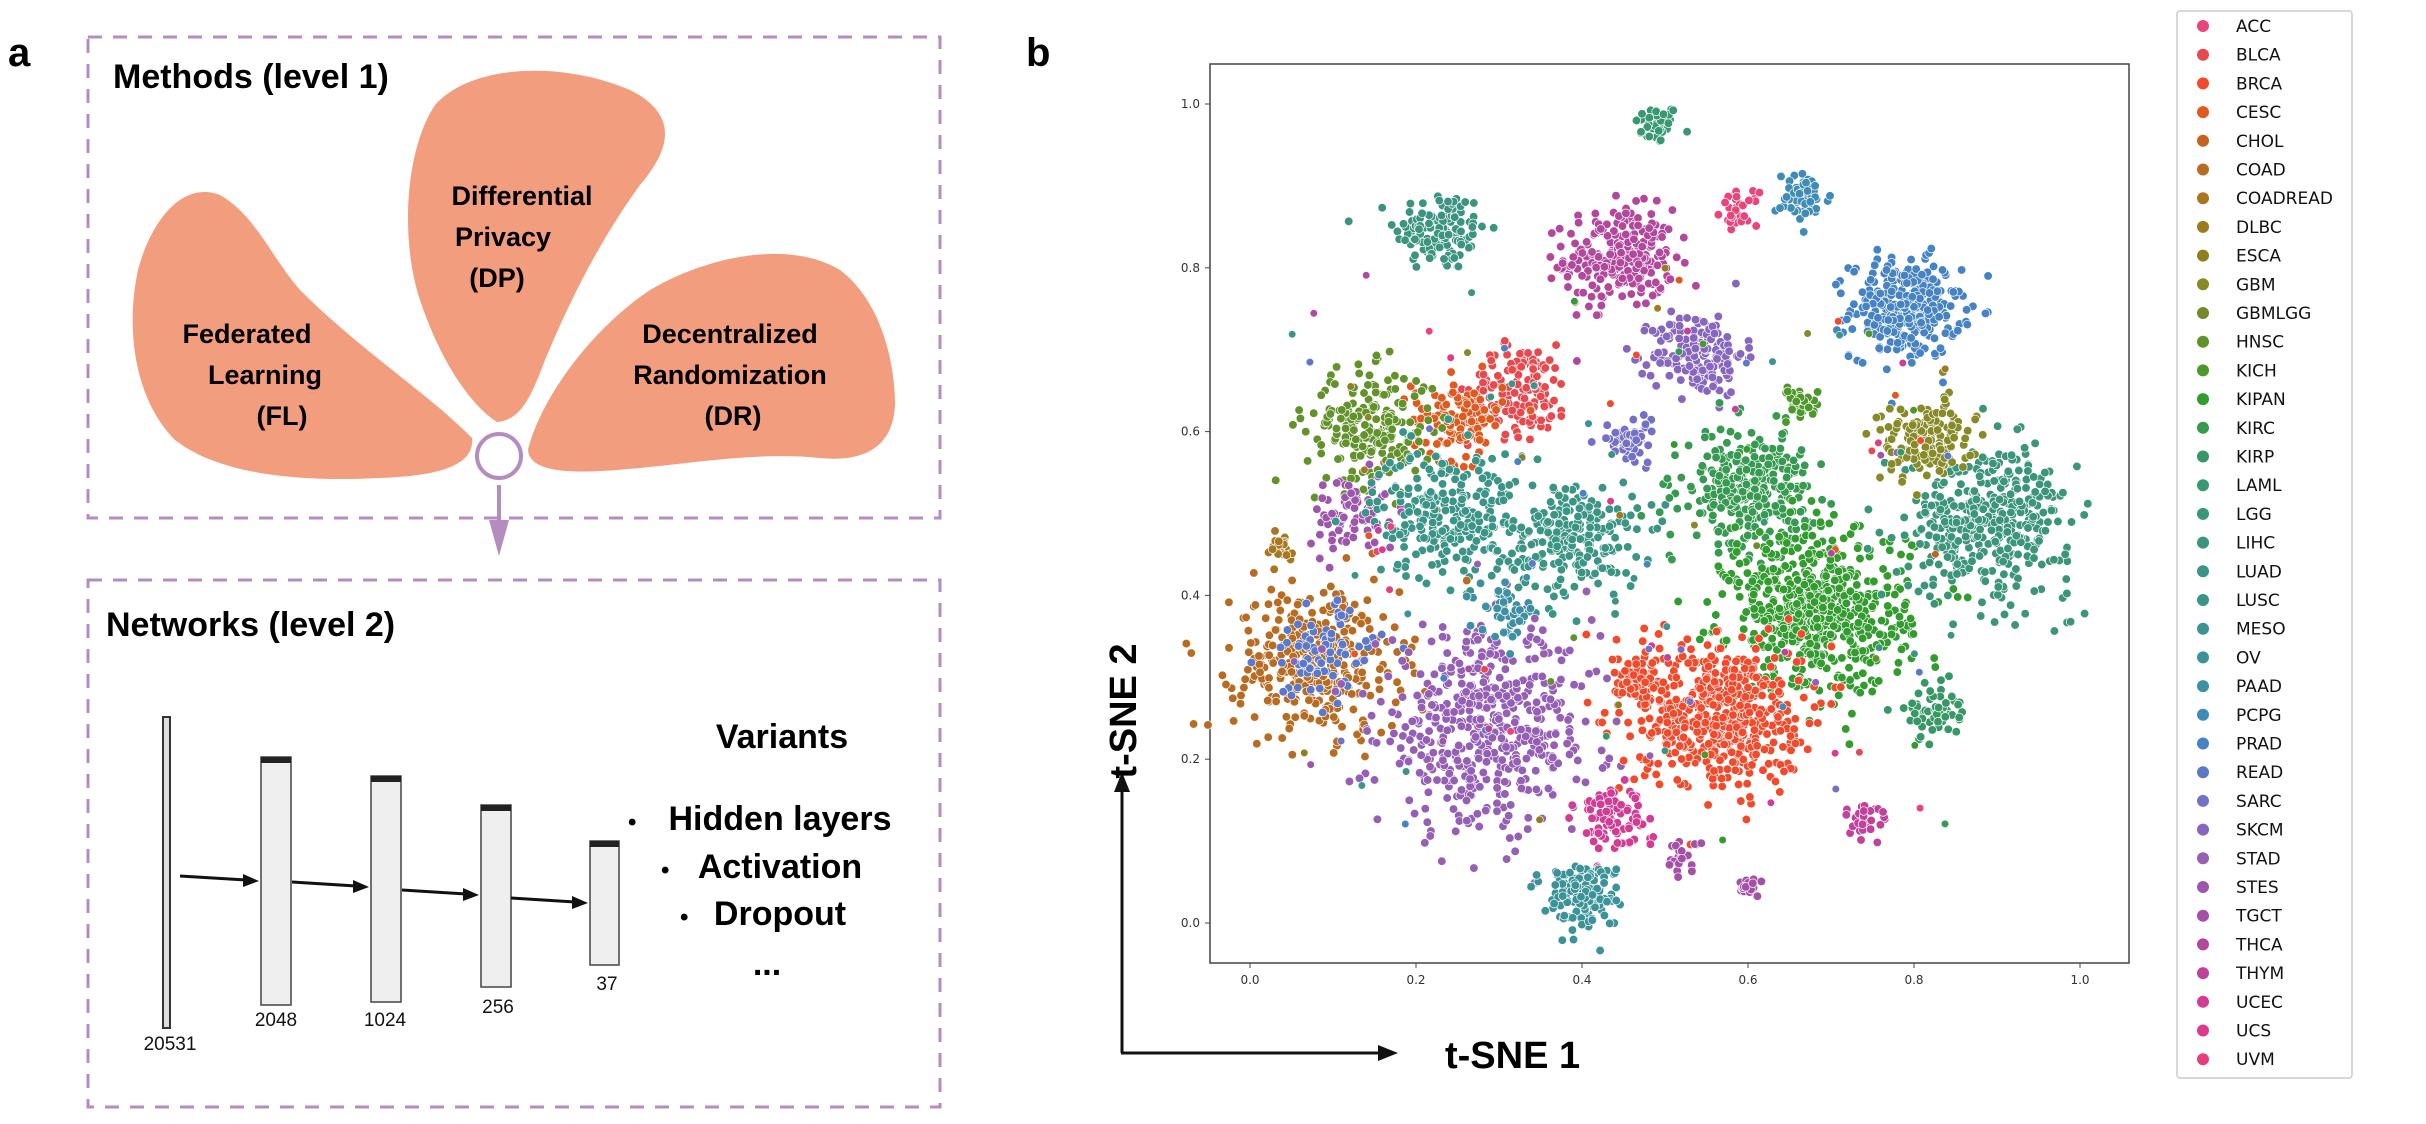 The image size is (2426, 1124). I want to click on cluster-prad, so click(1912, 326).